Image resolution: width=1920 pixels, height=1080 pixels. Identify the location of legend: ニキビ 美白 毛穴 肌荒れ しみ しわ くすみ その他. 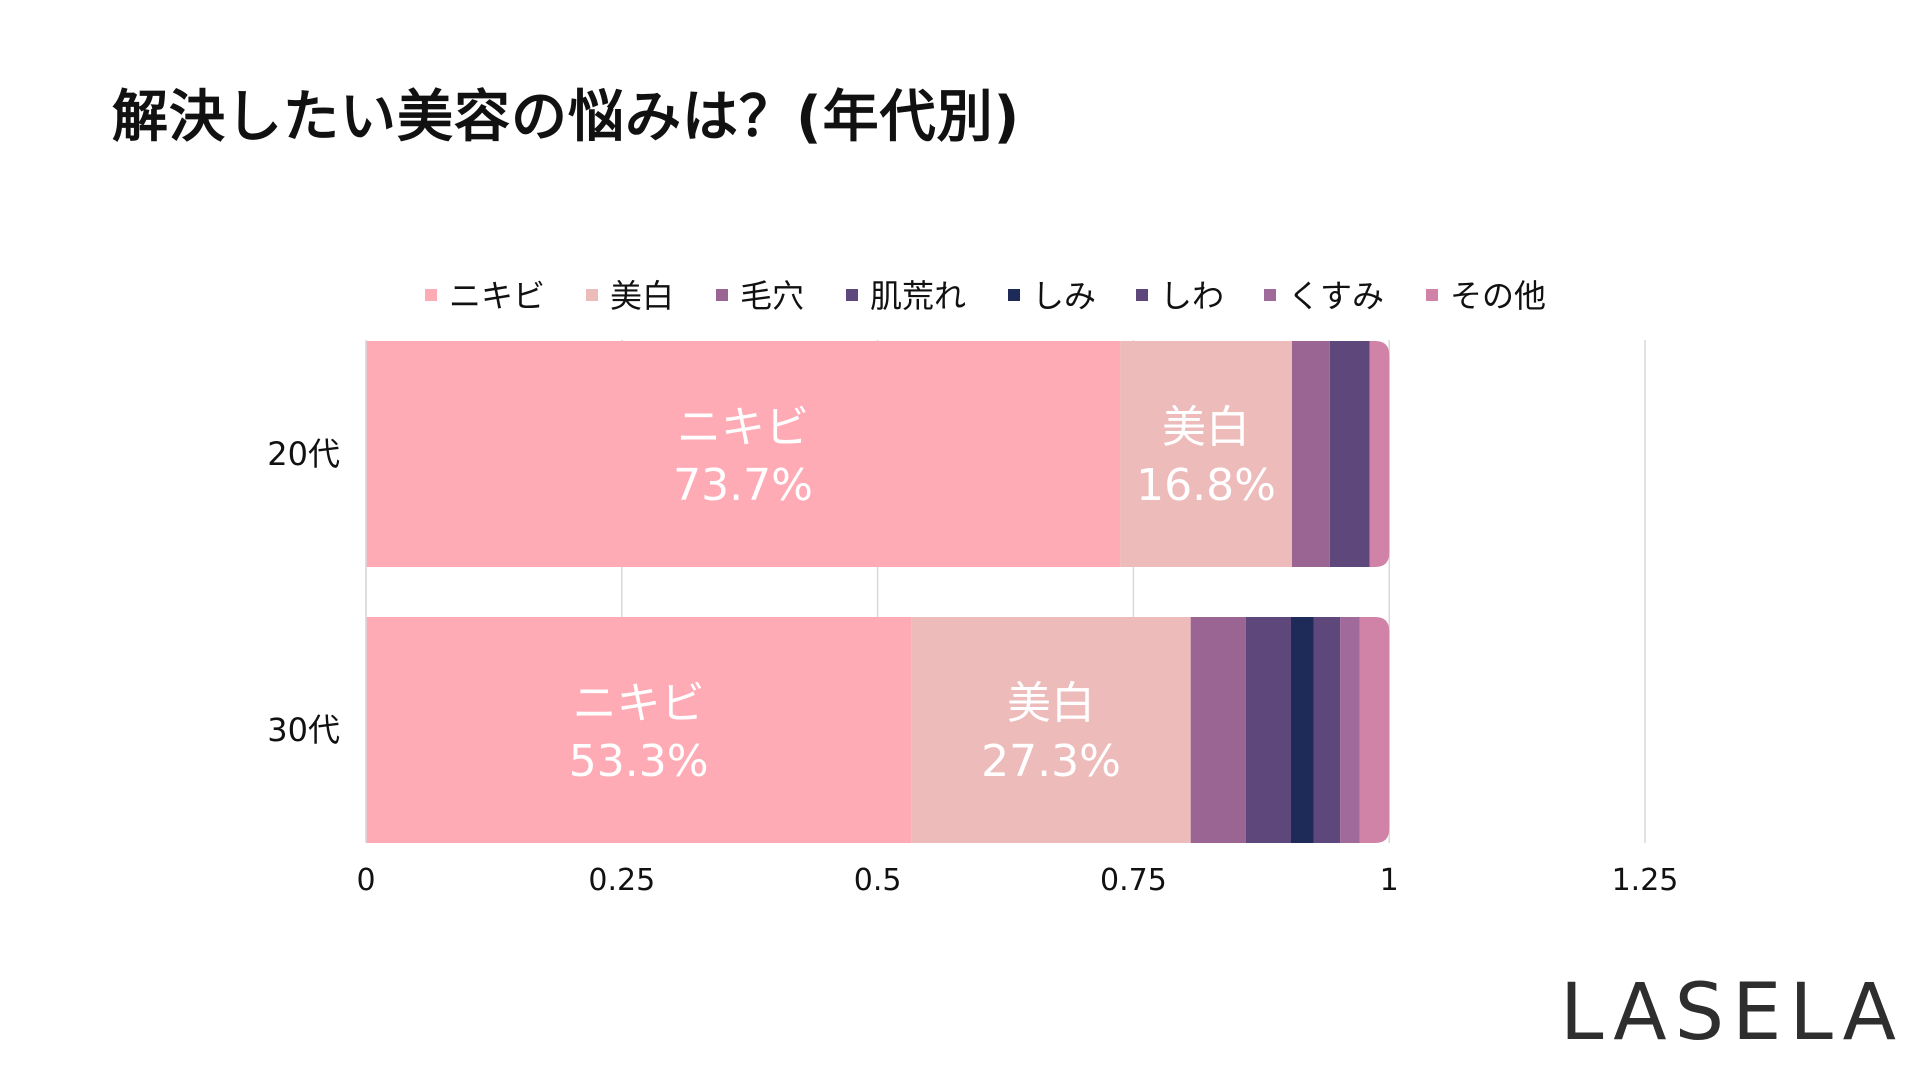
(985, 296).